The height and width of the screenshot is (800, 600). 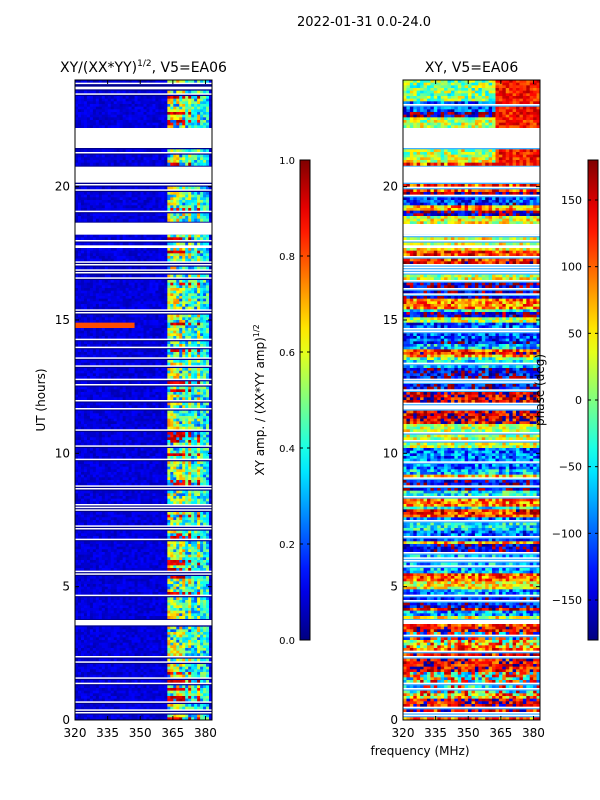 What do you see at coordinates (305, 400) in the screenshot?
I see `colorbar-gradient` at bounding box center [305, 400].